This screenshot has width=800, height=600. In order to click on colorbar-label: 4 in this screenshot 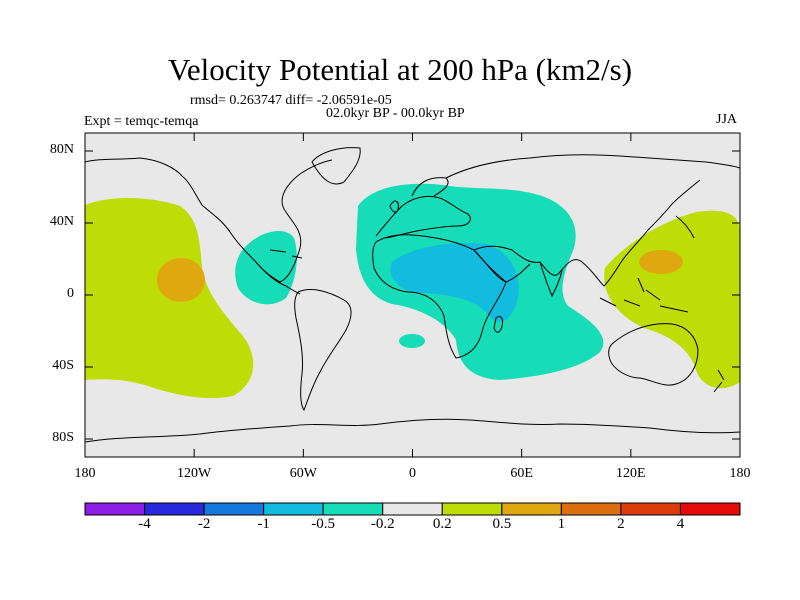, I will do `click(680, 524)`.